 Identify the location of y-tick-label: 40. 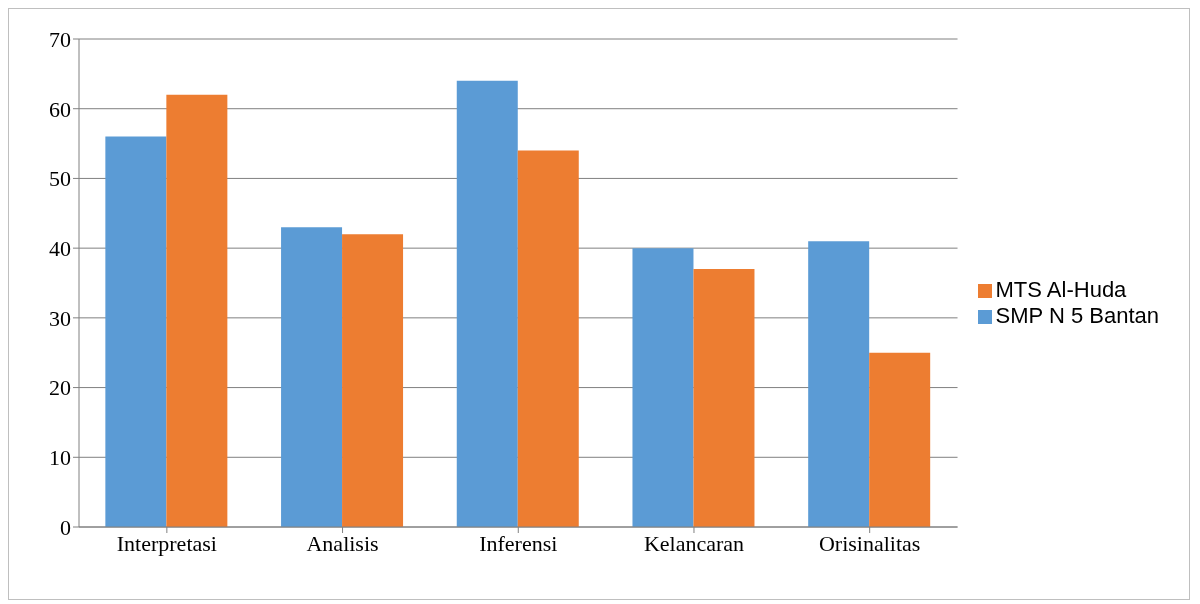
(60, 248).